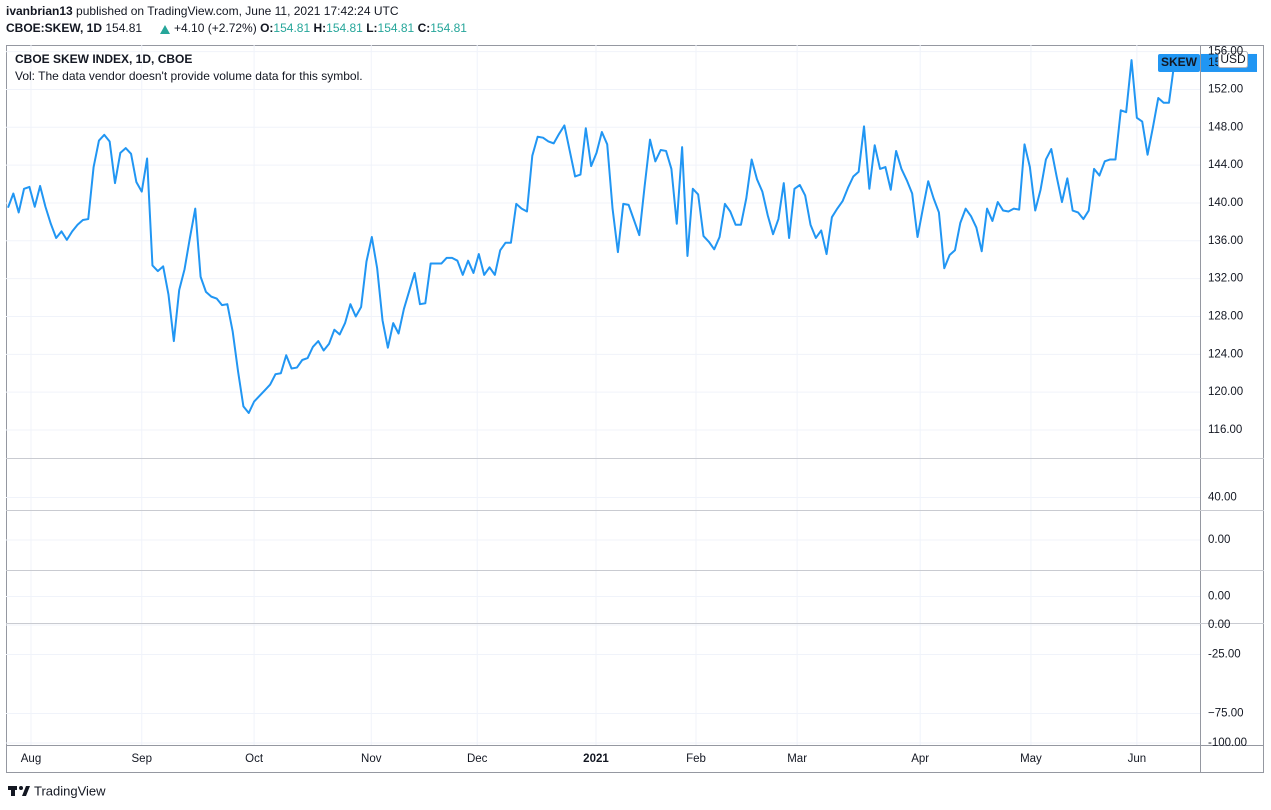 Image resolution: width=1271 pixels, height=810 pixels. I want to click on user: ivanbrian13, so click(39, 11).